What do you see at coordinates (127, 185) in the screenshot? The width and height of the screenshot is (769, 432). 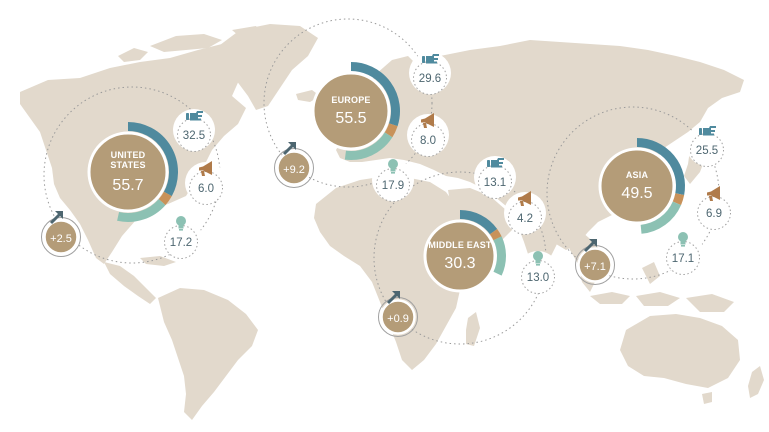 I see `united-states-main-value: 55.7` at bounding box center [127, 185].